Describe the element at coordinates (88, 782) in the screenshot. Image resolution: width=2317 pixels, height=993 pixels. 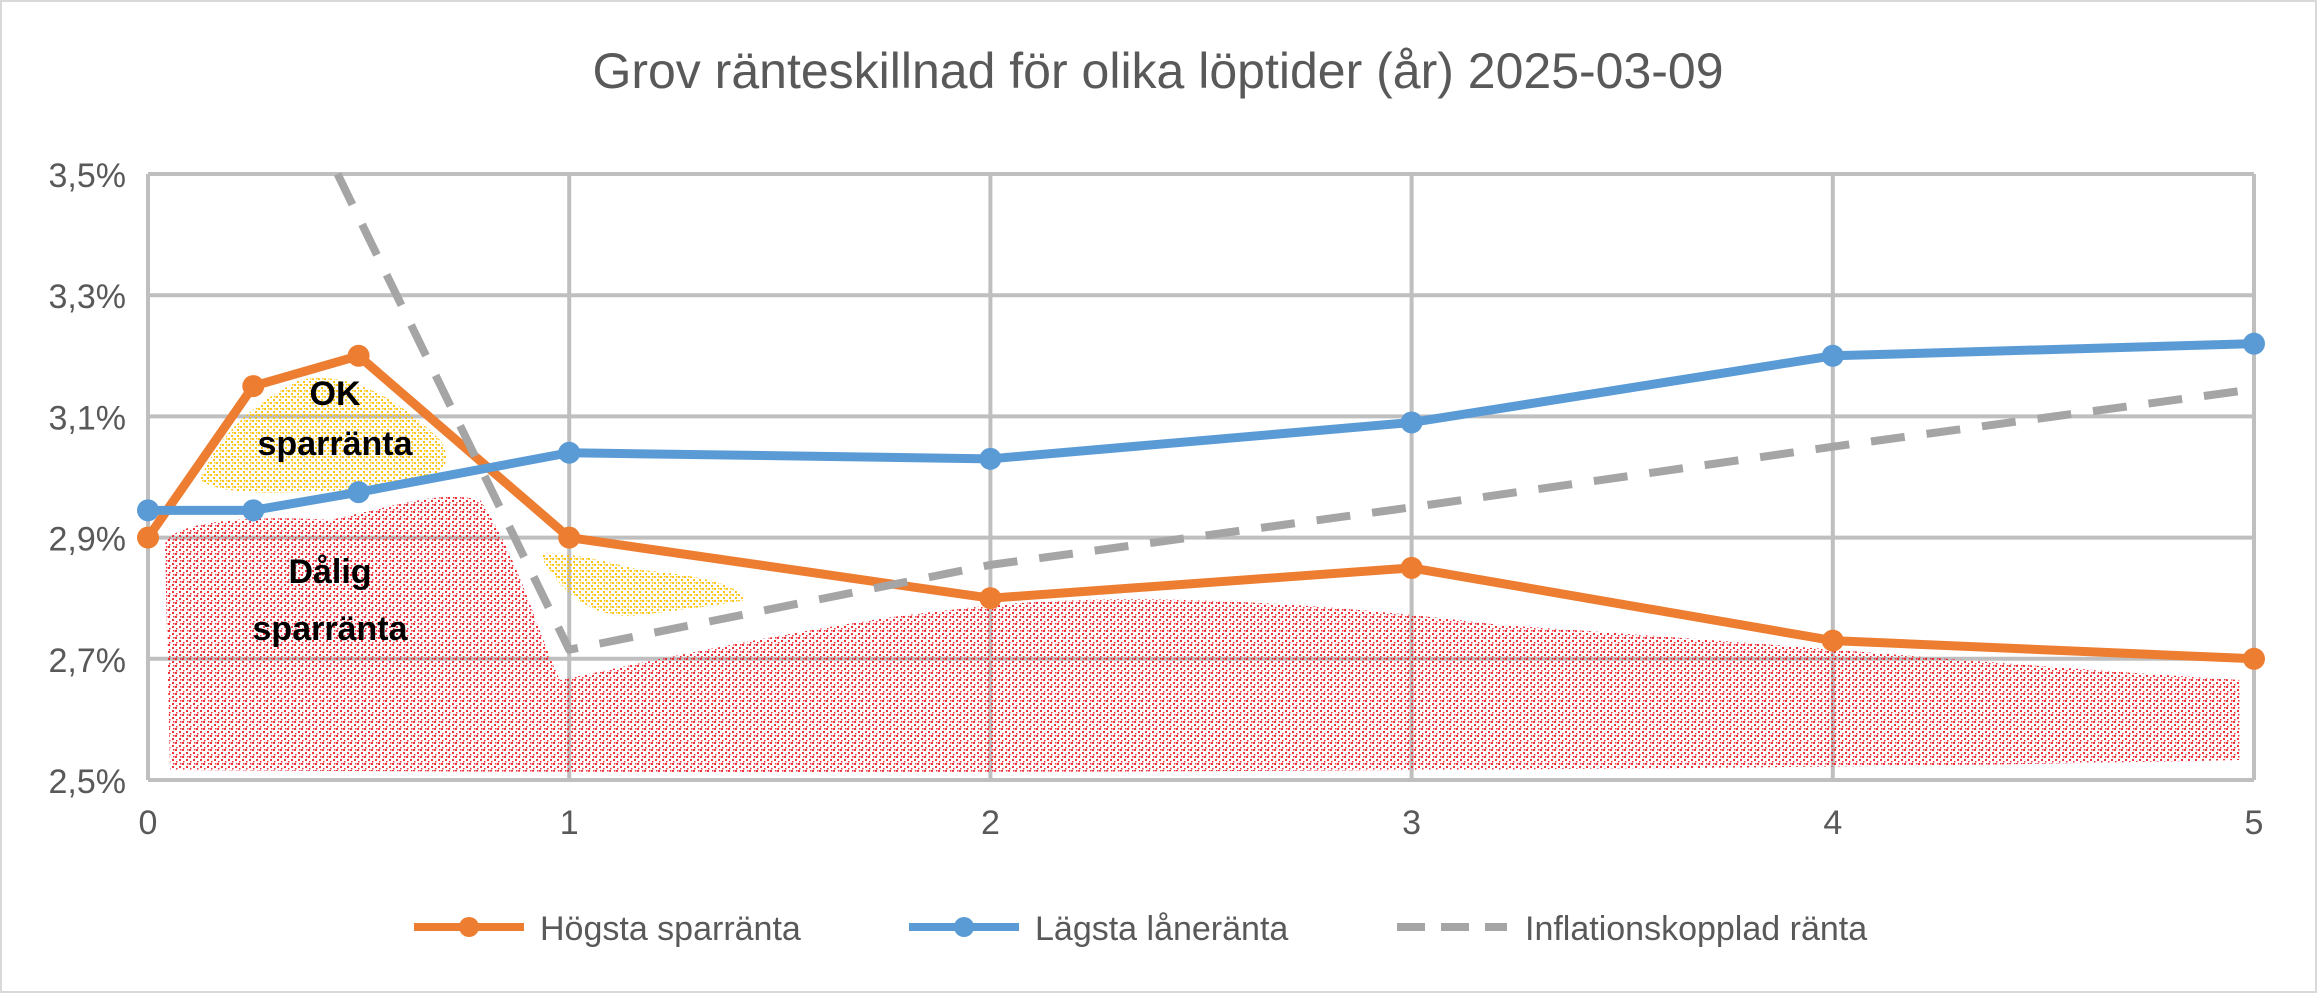
I see `y-tick-label: 2,5%` at that location.